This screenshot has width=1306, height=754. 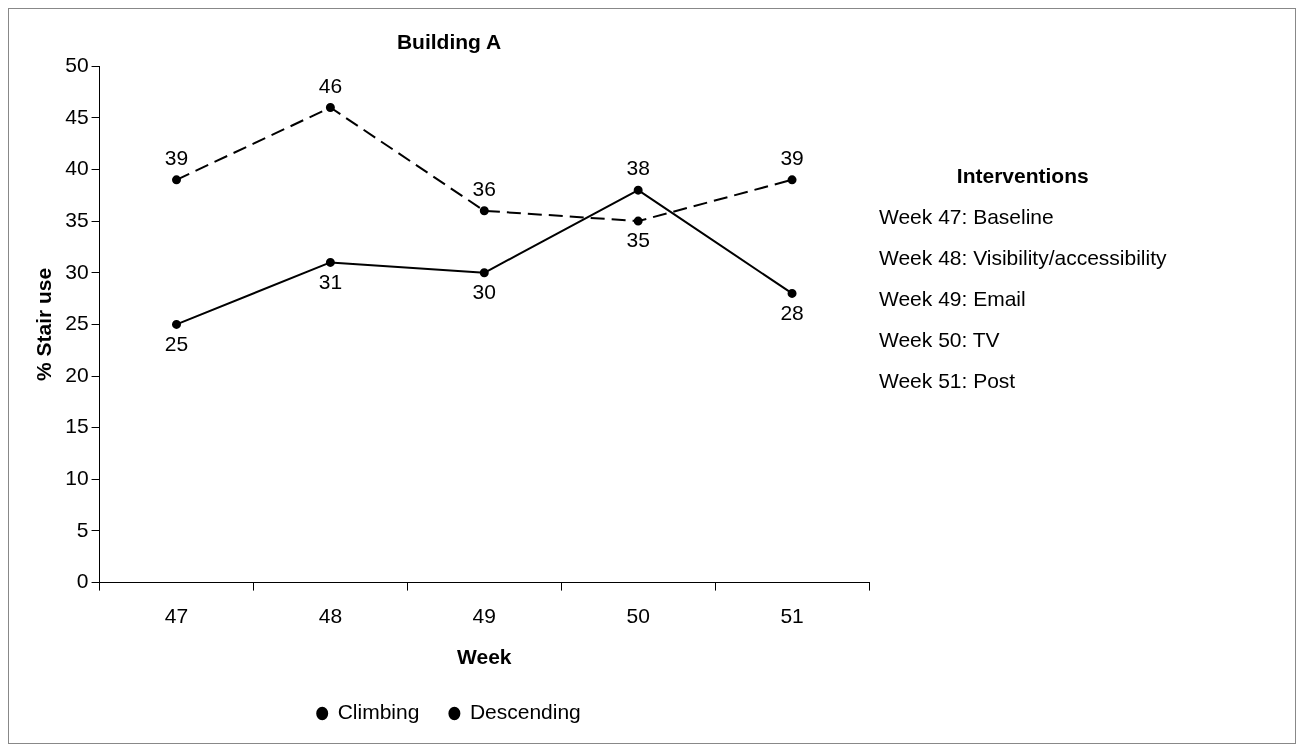 What do you see at coordinates (77, 374) in the screenshot?
I see `y-tick-label: 20` at bounding box center [77, 374].